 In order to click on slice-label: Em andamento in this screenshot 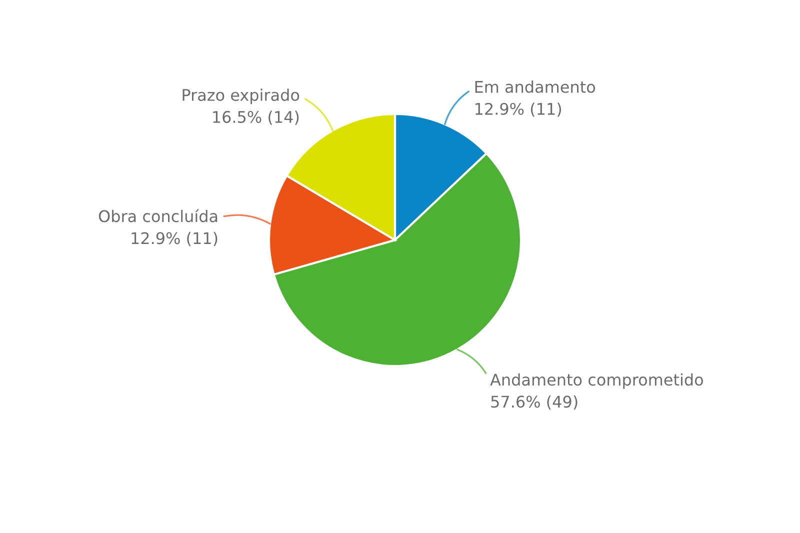, I will do `click(535, 86)`.